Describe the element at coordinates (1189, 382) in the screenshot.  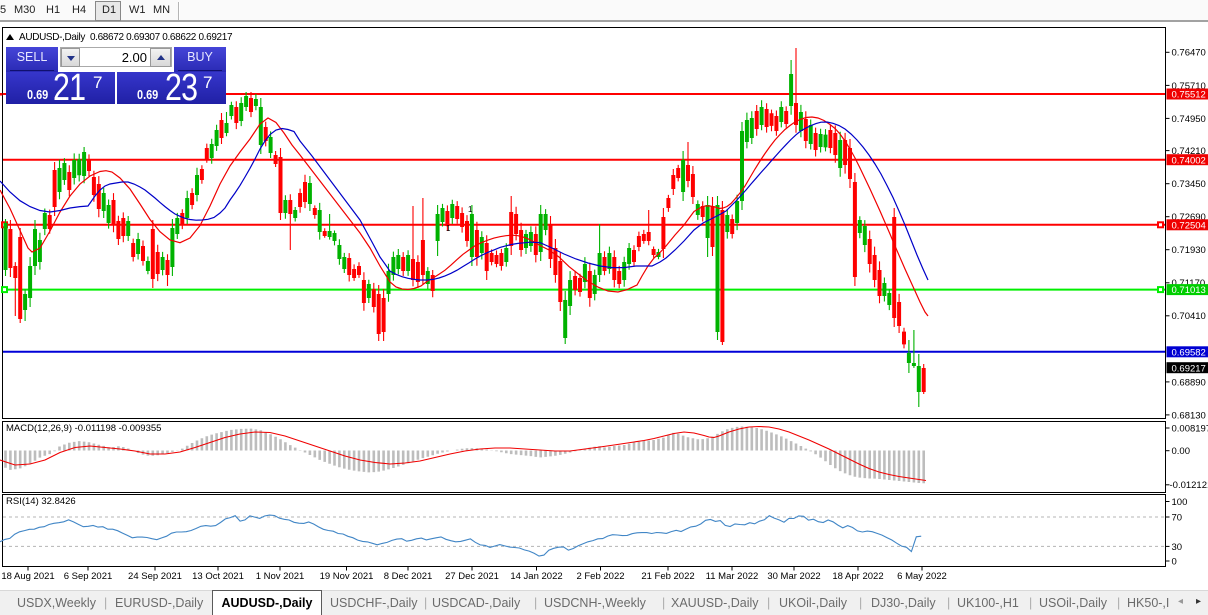
I see `svg-text: 0.68890` at that location.